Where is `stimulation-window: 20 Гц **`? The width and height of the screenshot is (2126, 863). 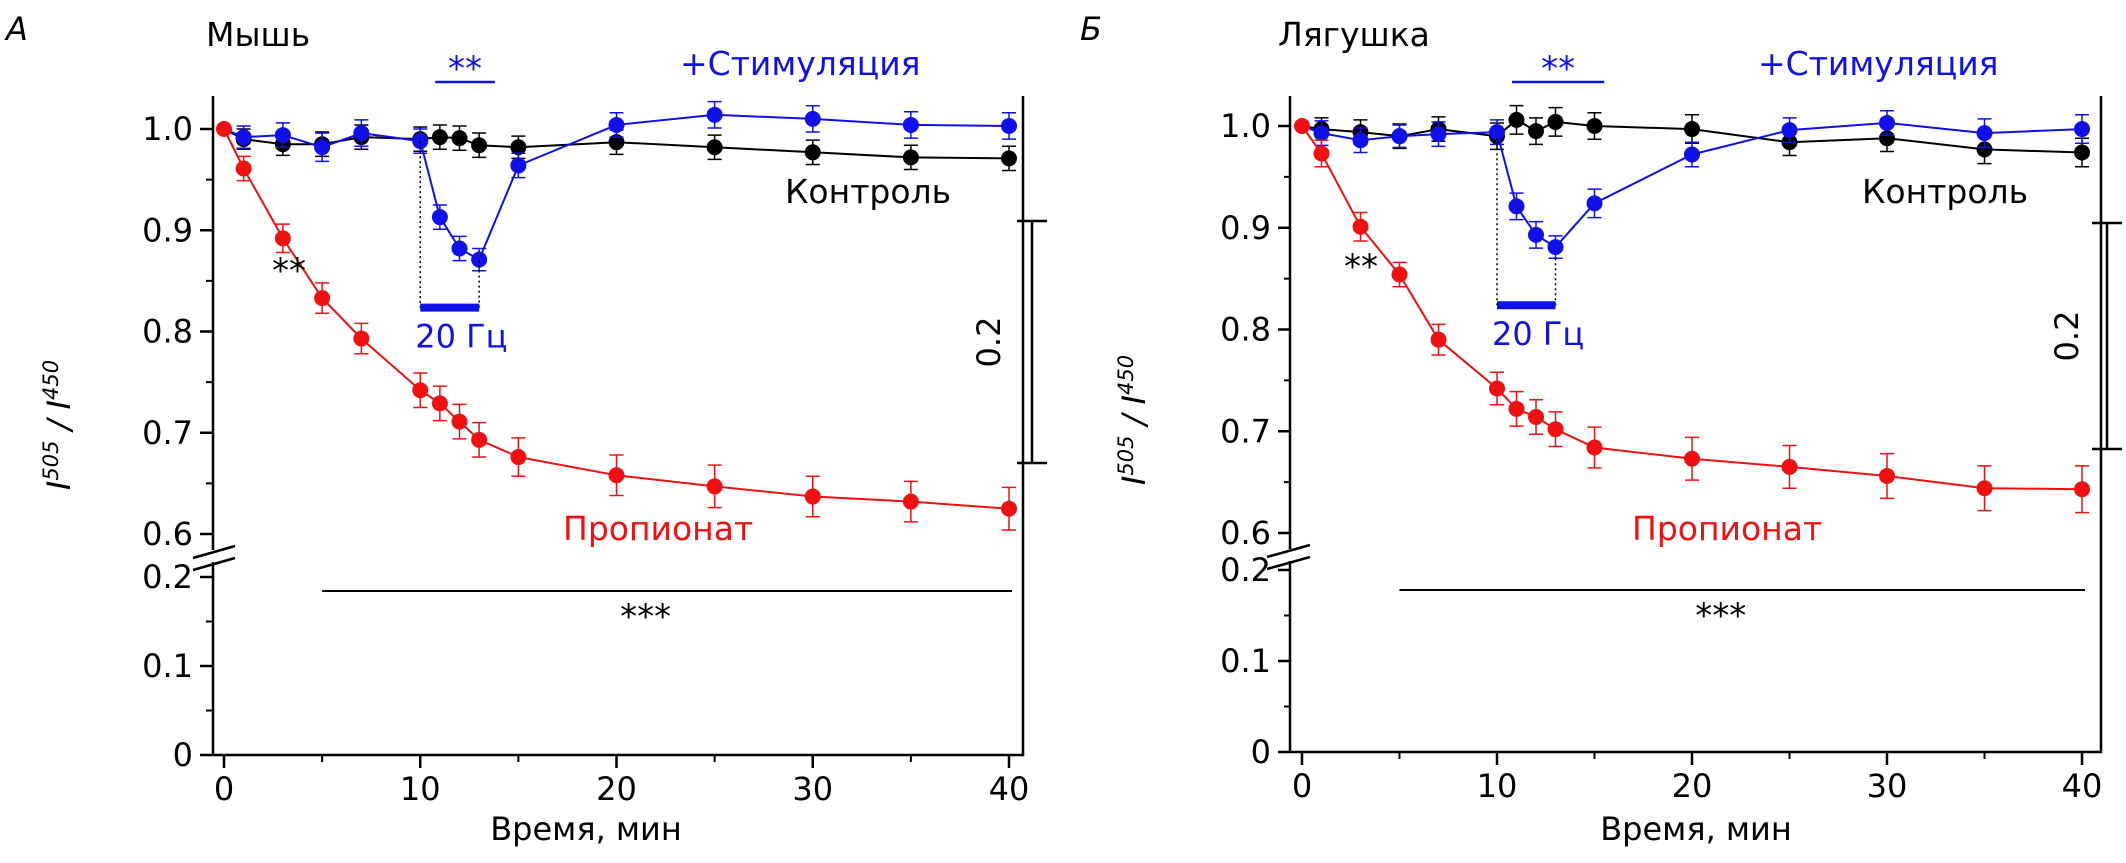 stimulation-window: 20 Гц ** is located at coordinates (461, 202).